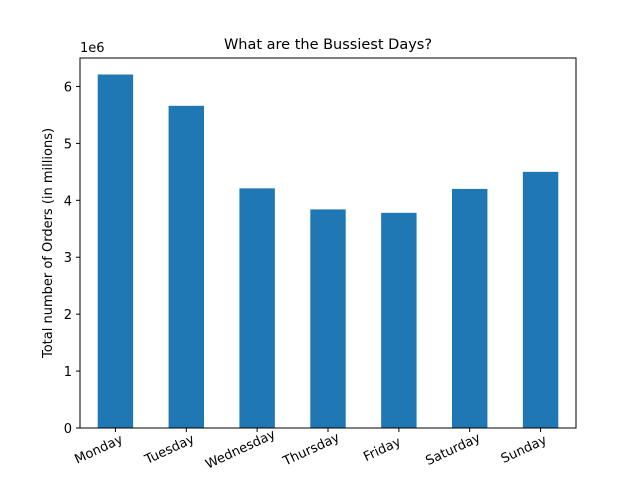 The image size is (640, 480). Describe the element at coordinates (68, 372) in the screenshot. I see `y-tick-label: 1` at that location.